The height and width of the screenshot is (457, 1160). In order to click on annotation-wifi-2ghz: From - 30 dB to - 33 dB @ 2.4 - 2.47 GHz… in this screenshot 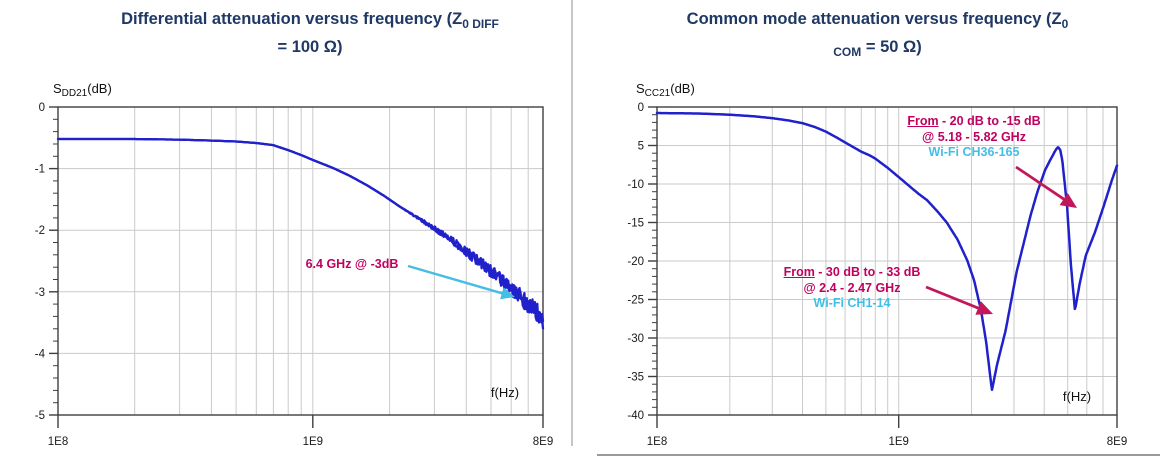, I will do `click(852, 288)`.